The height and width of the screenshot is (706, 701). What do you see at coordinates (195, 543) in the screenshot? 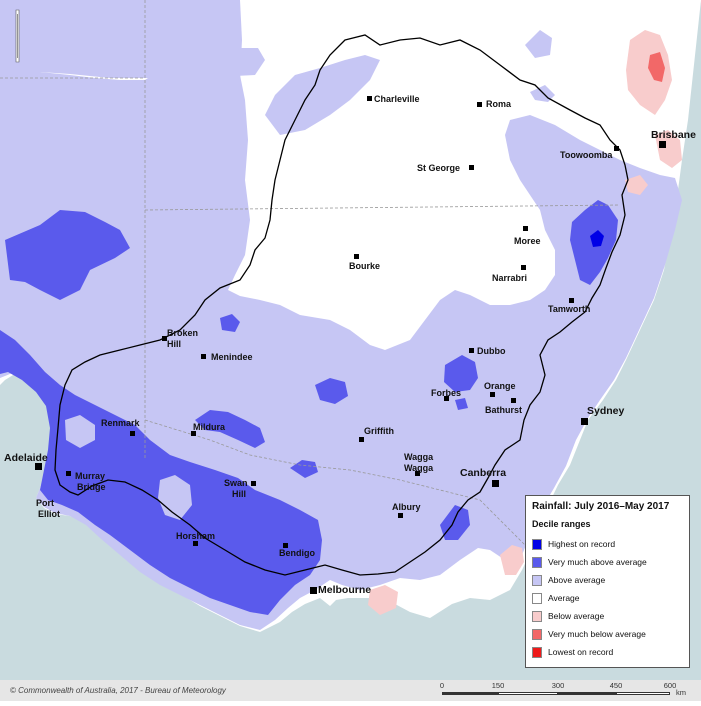
I see `marker-horsham` at bounding box center [195, 543].